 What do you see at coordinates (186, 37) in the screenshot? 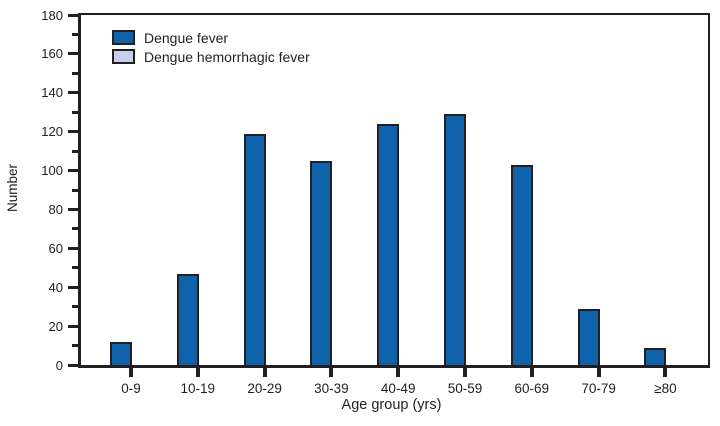
I see `legend-label-dengue-fever: Dengue fever` at bounding box center [186, 37].